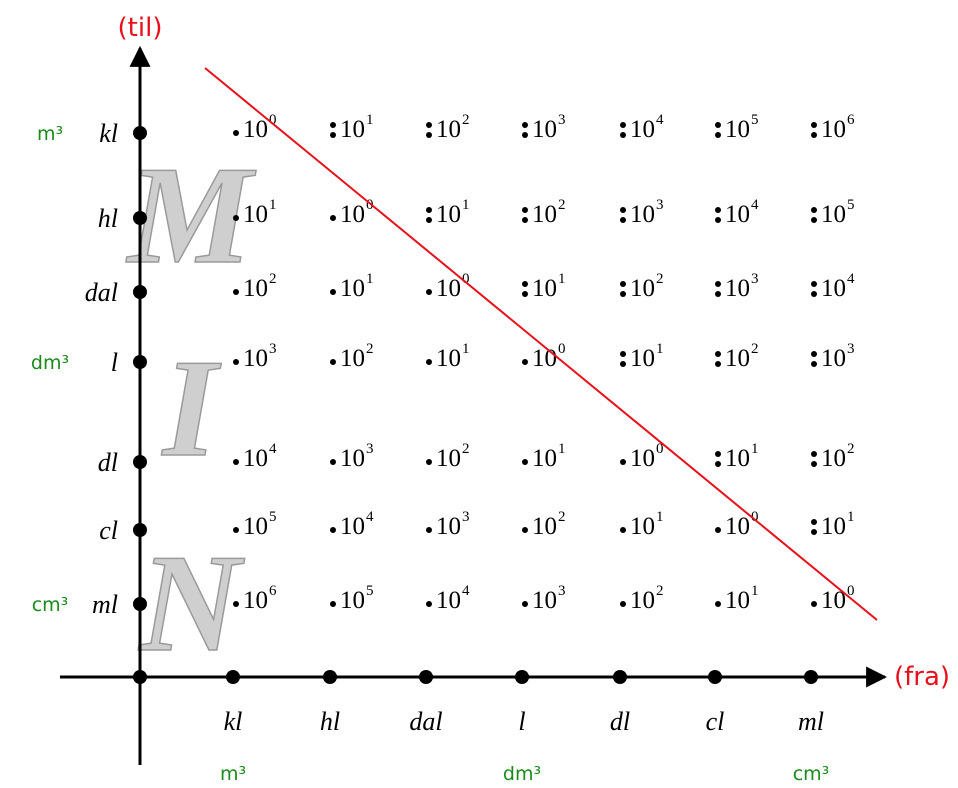 The width and height of the screenshot is (958, 788). I want to click on power-exponent: 3, so click(562, 591).